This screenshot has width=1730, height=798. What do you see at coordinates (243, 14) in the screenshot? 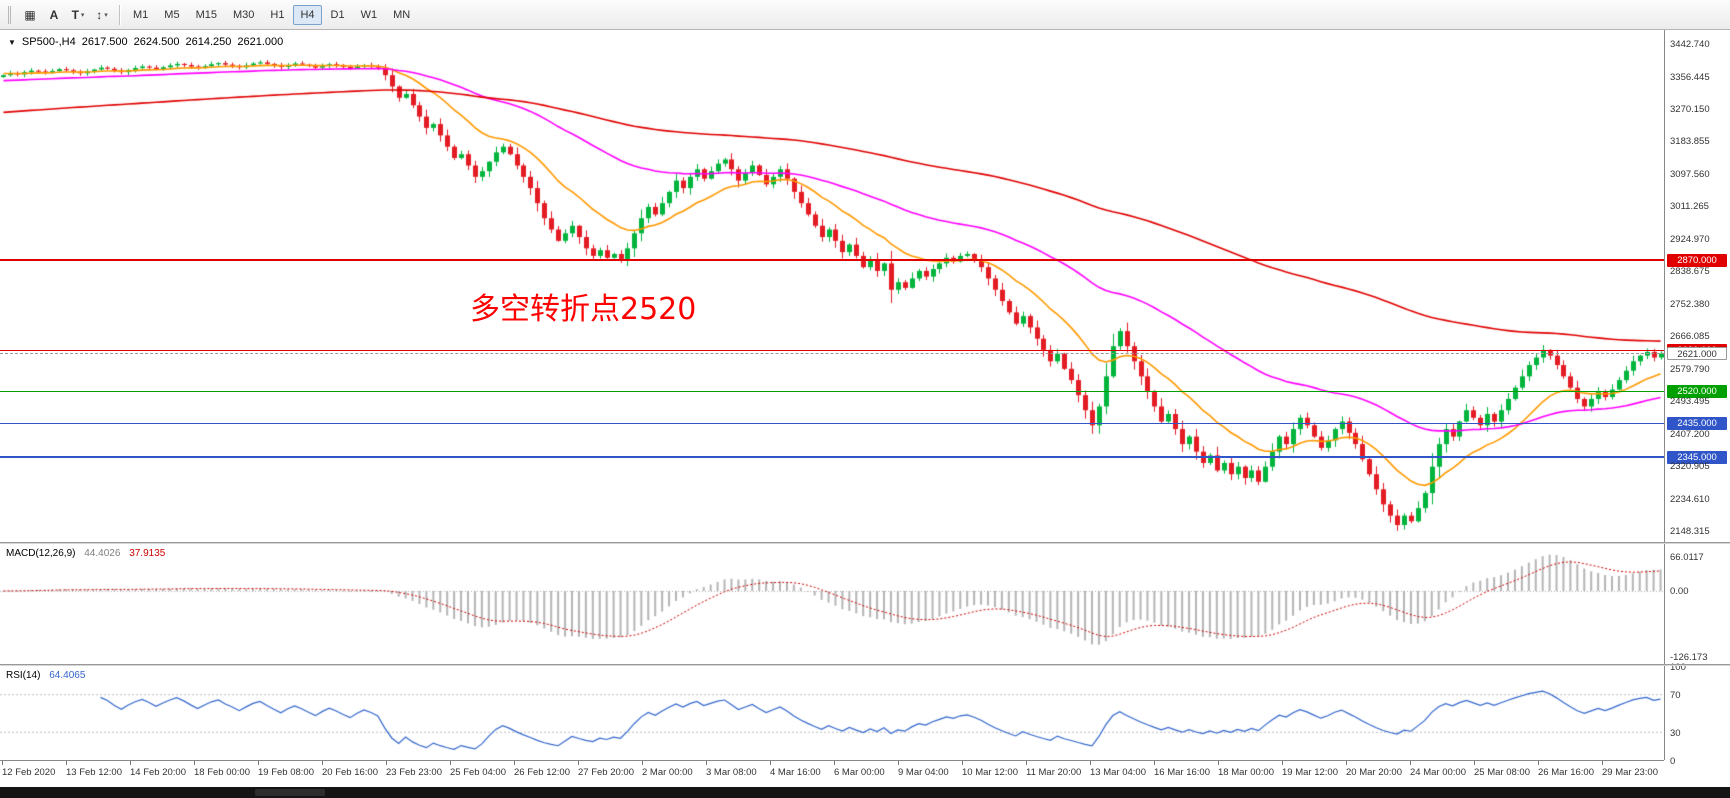
I see `timeframe-button-m30: M30` at bounding box center [243, 14].